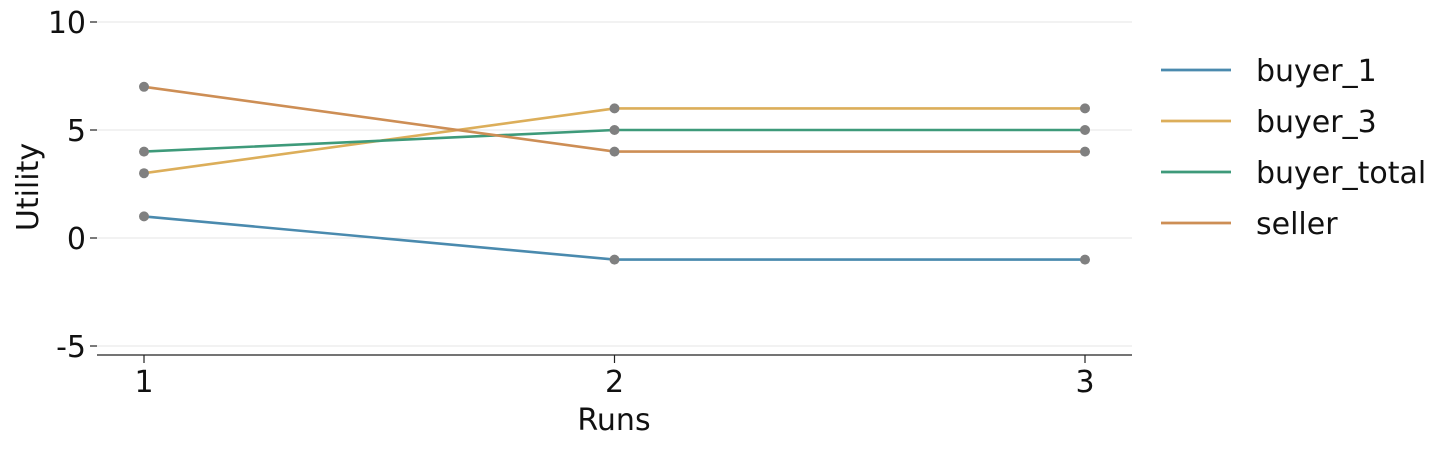  Describe the element at coordinates (1084, 382) in the screenshot. I see `x-tick-label: 3` at that location.